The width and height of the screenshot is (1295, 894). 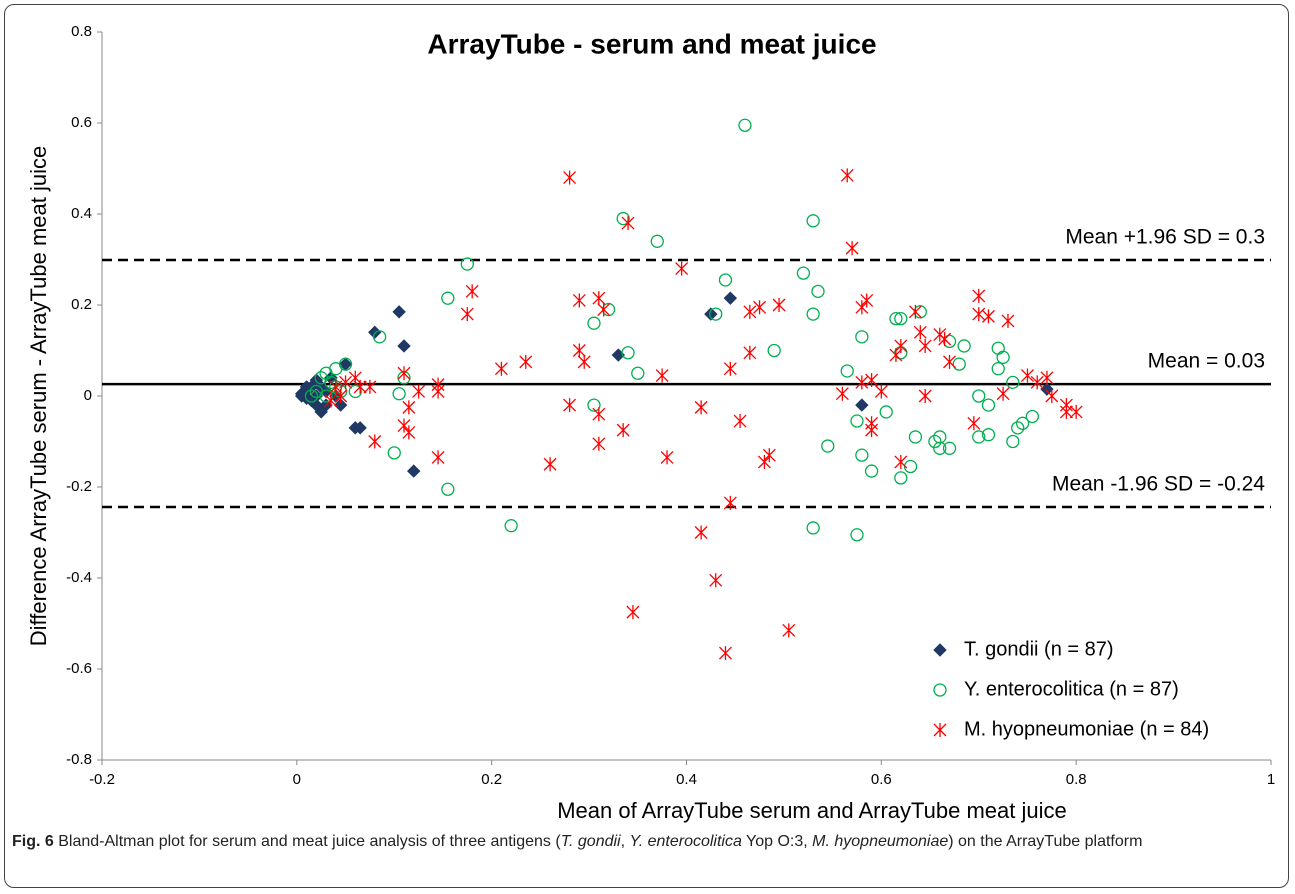 What do you see at coordinates (79, 486) in the screenshot?
I see `y-tick-label: -0.2` at bounding box center [79, 486].